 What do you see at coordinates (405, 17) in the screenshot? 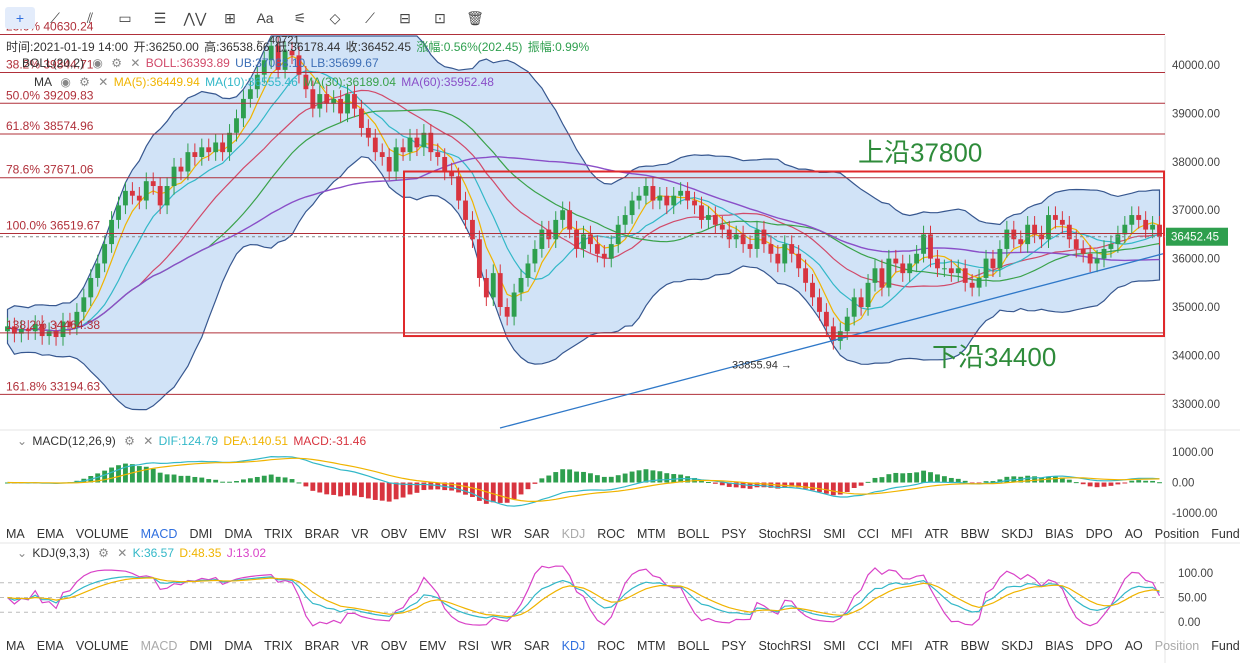
I see `lock-icon: ⊟` at bounding box center [405, 17].